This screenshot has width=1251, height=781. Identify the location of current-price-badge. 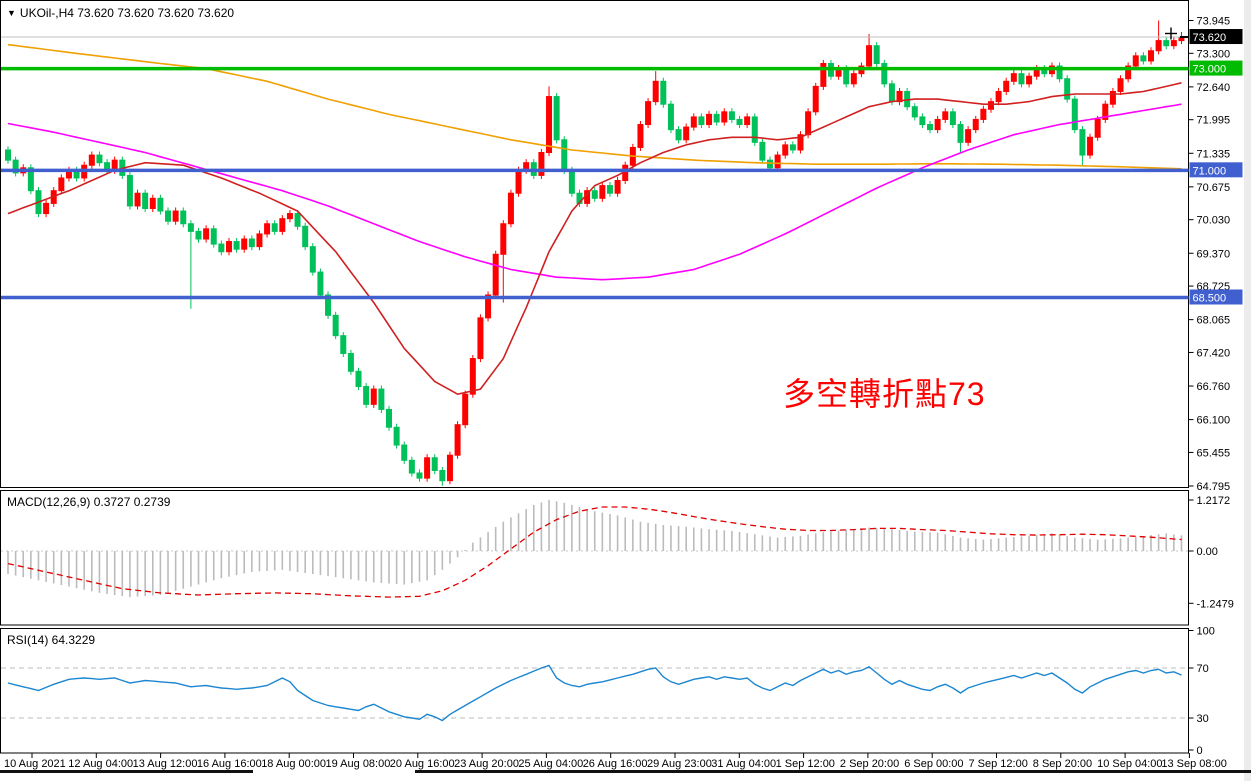
(1216, 37).